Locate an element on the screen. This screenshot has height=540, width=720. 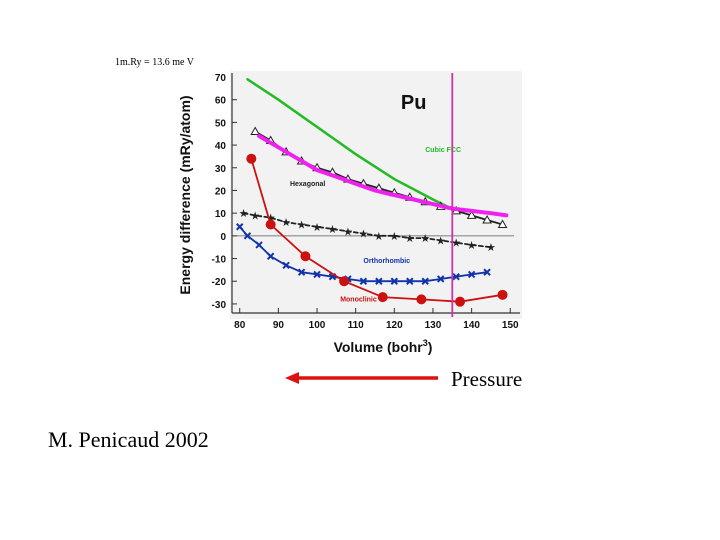
x-tick-label: 100 is located at coordinates (317, 325).